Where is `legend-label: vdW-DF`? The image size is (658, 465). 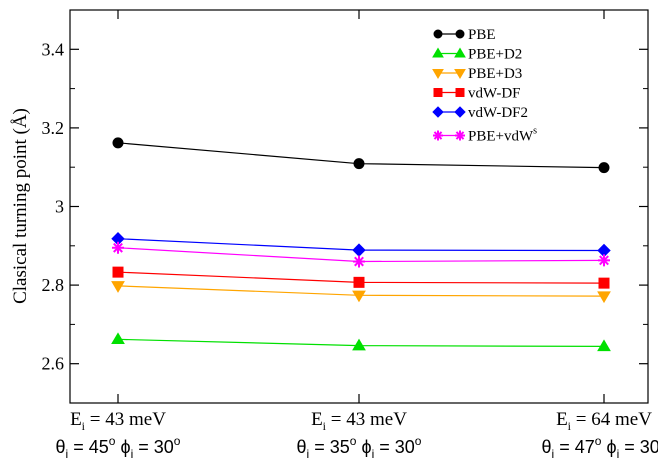 legend-label: vdW-DF is located at coordinates (494, 94).